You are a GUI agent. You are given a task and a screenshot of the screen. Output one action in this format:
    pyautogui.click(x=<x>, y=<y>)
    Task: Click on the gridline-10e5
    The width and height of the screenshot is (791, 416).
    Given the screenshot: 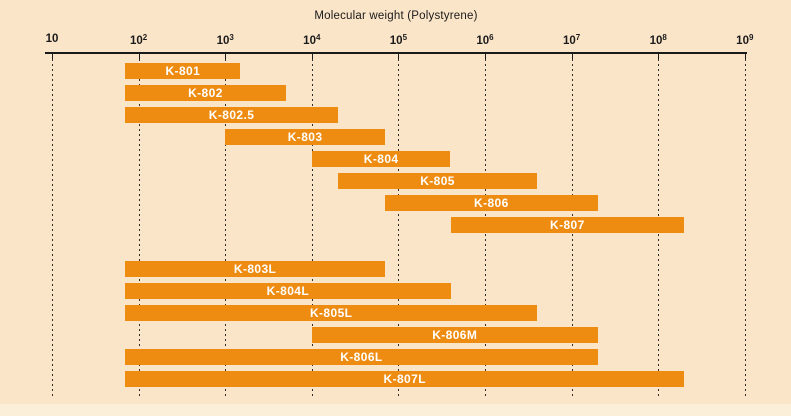 What is the action you would take?
    pyautogui.click(x=399, y=228)
    